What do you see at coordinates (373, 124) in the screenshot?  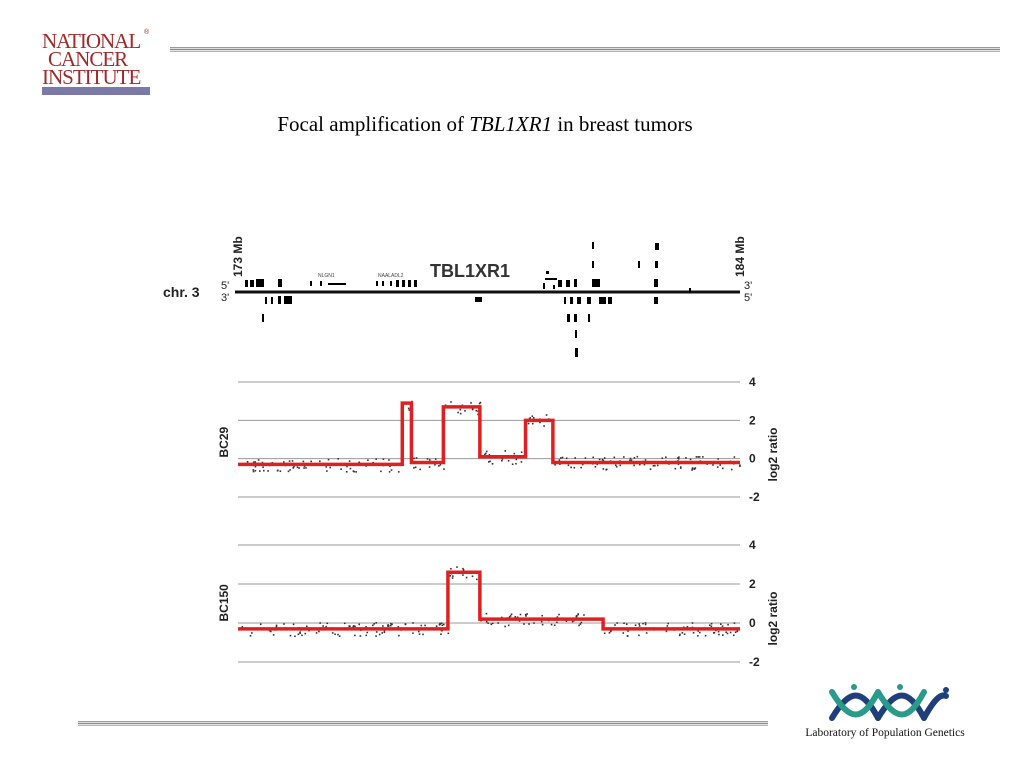 I see `title-prefix: Focal amplification of` at bounding box center [373, 124].